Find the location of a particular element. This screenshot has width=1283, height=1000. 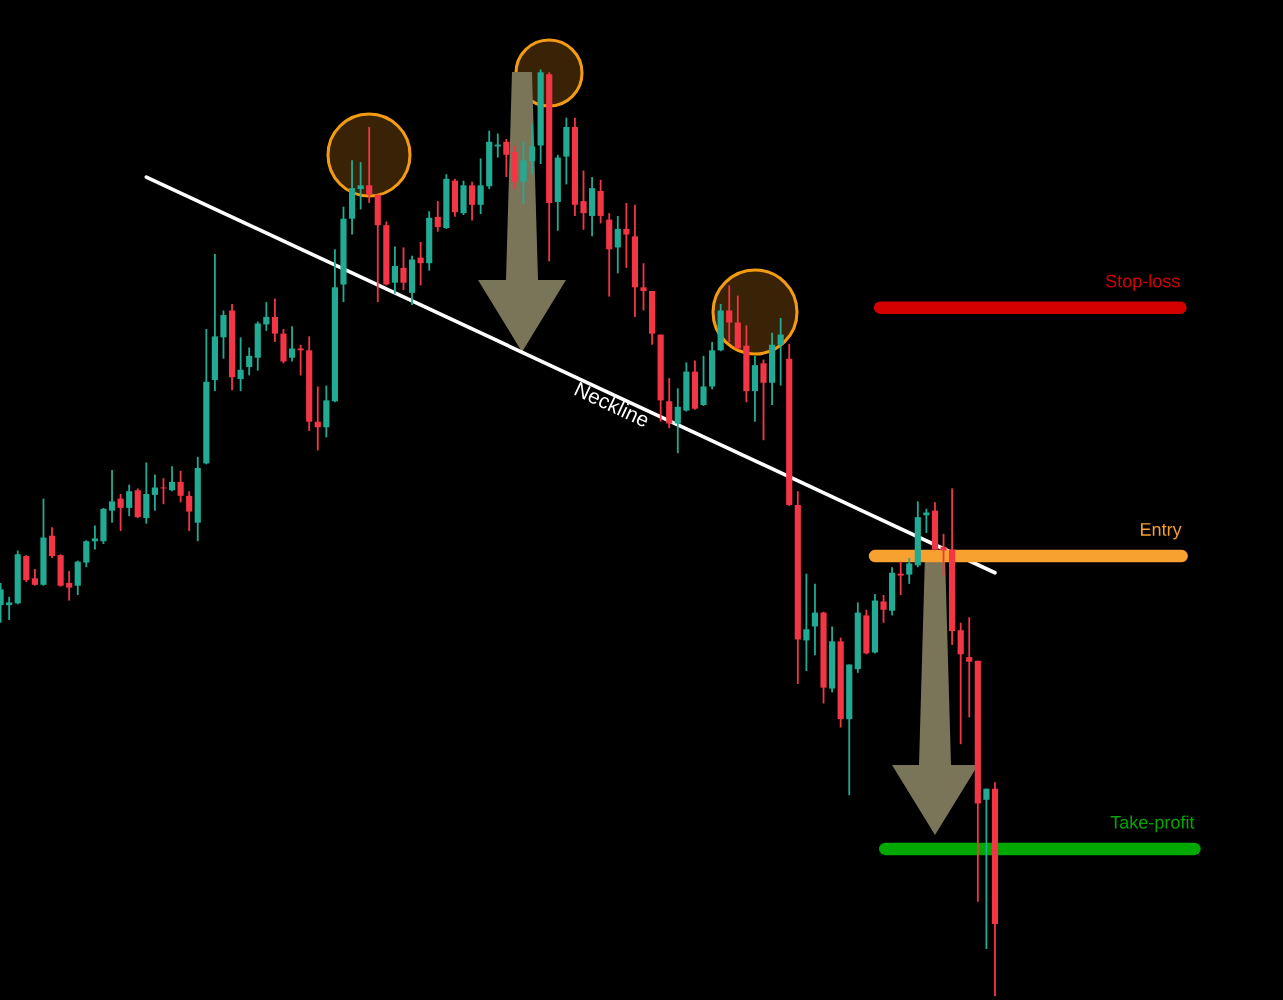

ref-line-label: Stop-loss is located at coordinates (1142, 283).